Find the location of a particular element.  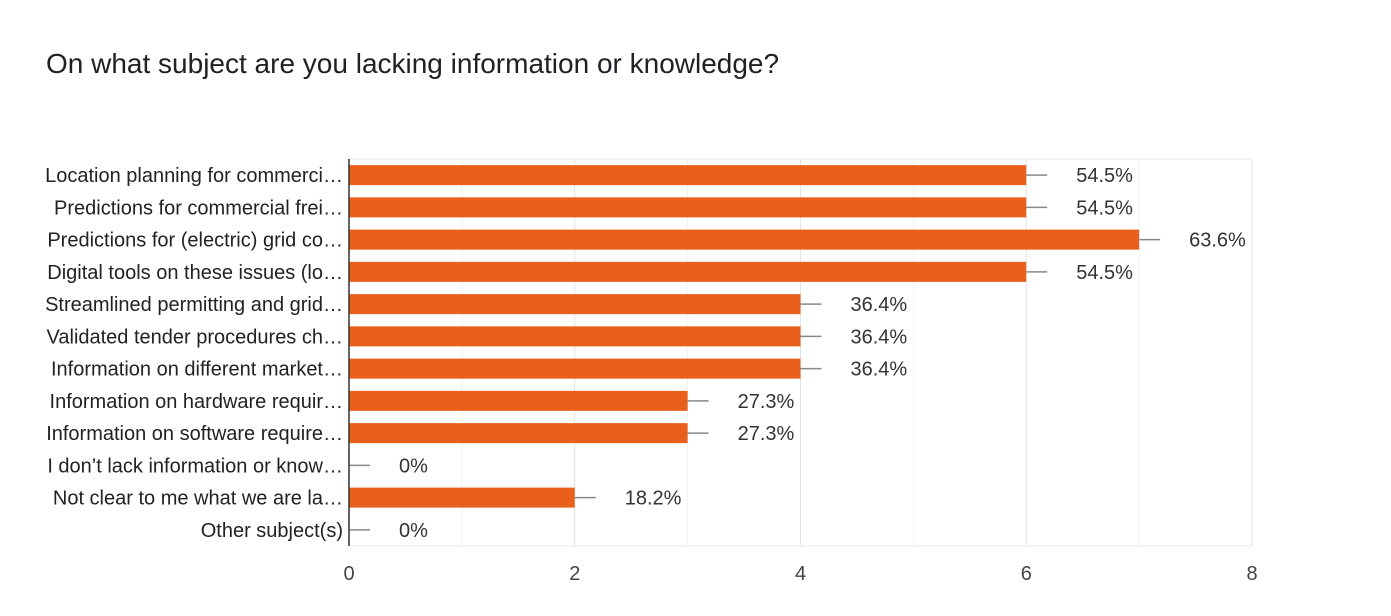

x-tick-label: 4 is located at coordinates (800, 574).